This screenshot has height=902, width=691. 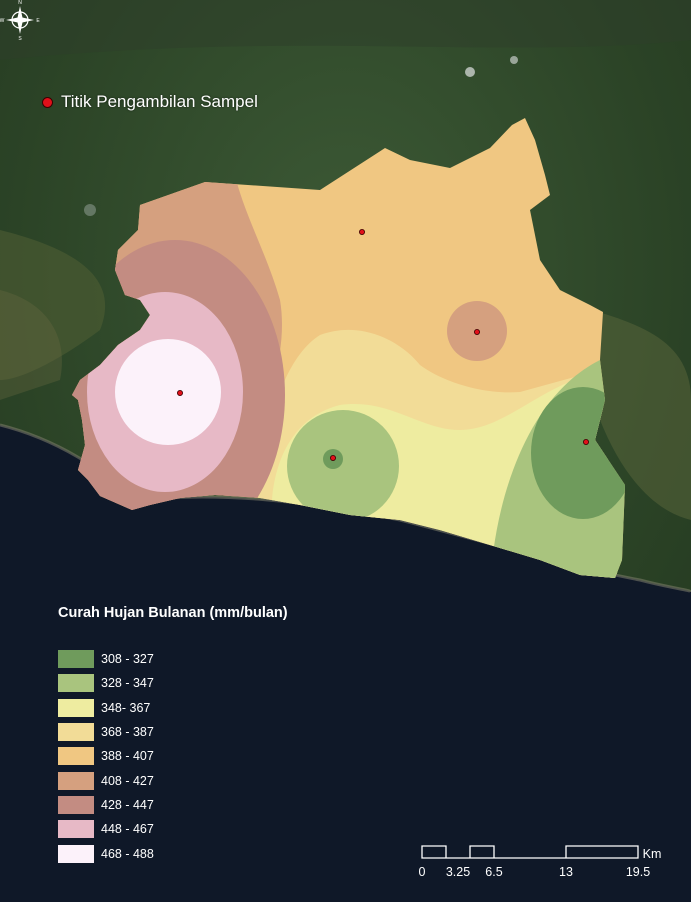 I want to click on legend-item: 428 - 447, so click(x=173, y=805).